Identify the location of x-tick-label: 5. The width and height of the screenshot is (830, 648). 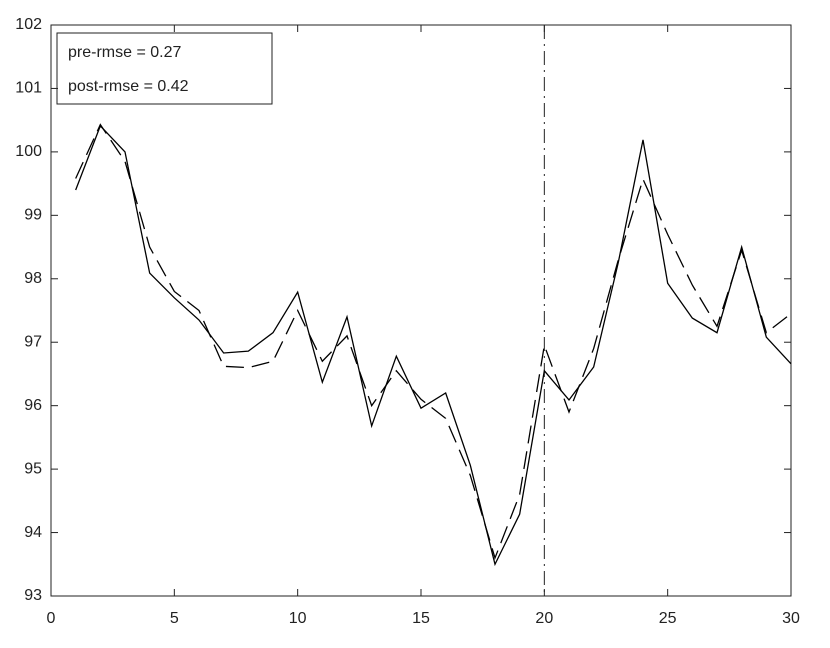
(174, 618).